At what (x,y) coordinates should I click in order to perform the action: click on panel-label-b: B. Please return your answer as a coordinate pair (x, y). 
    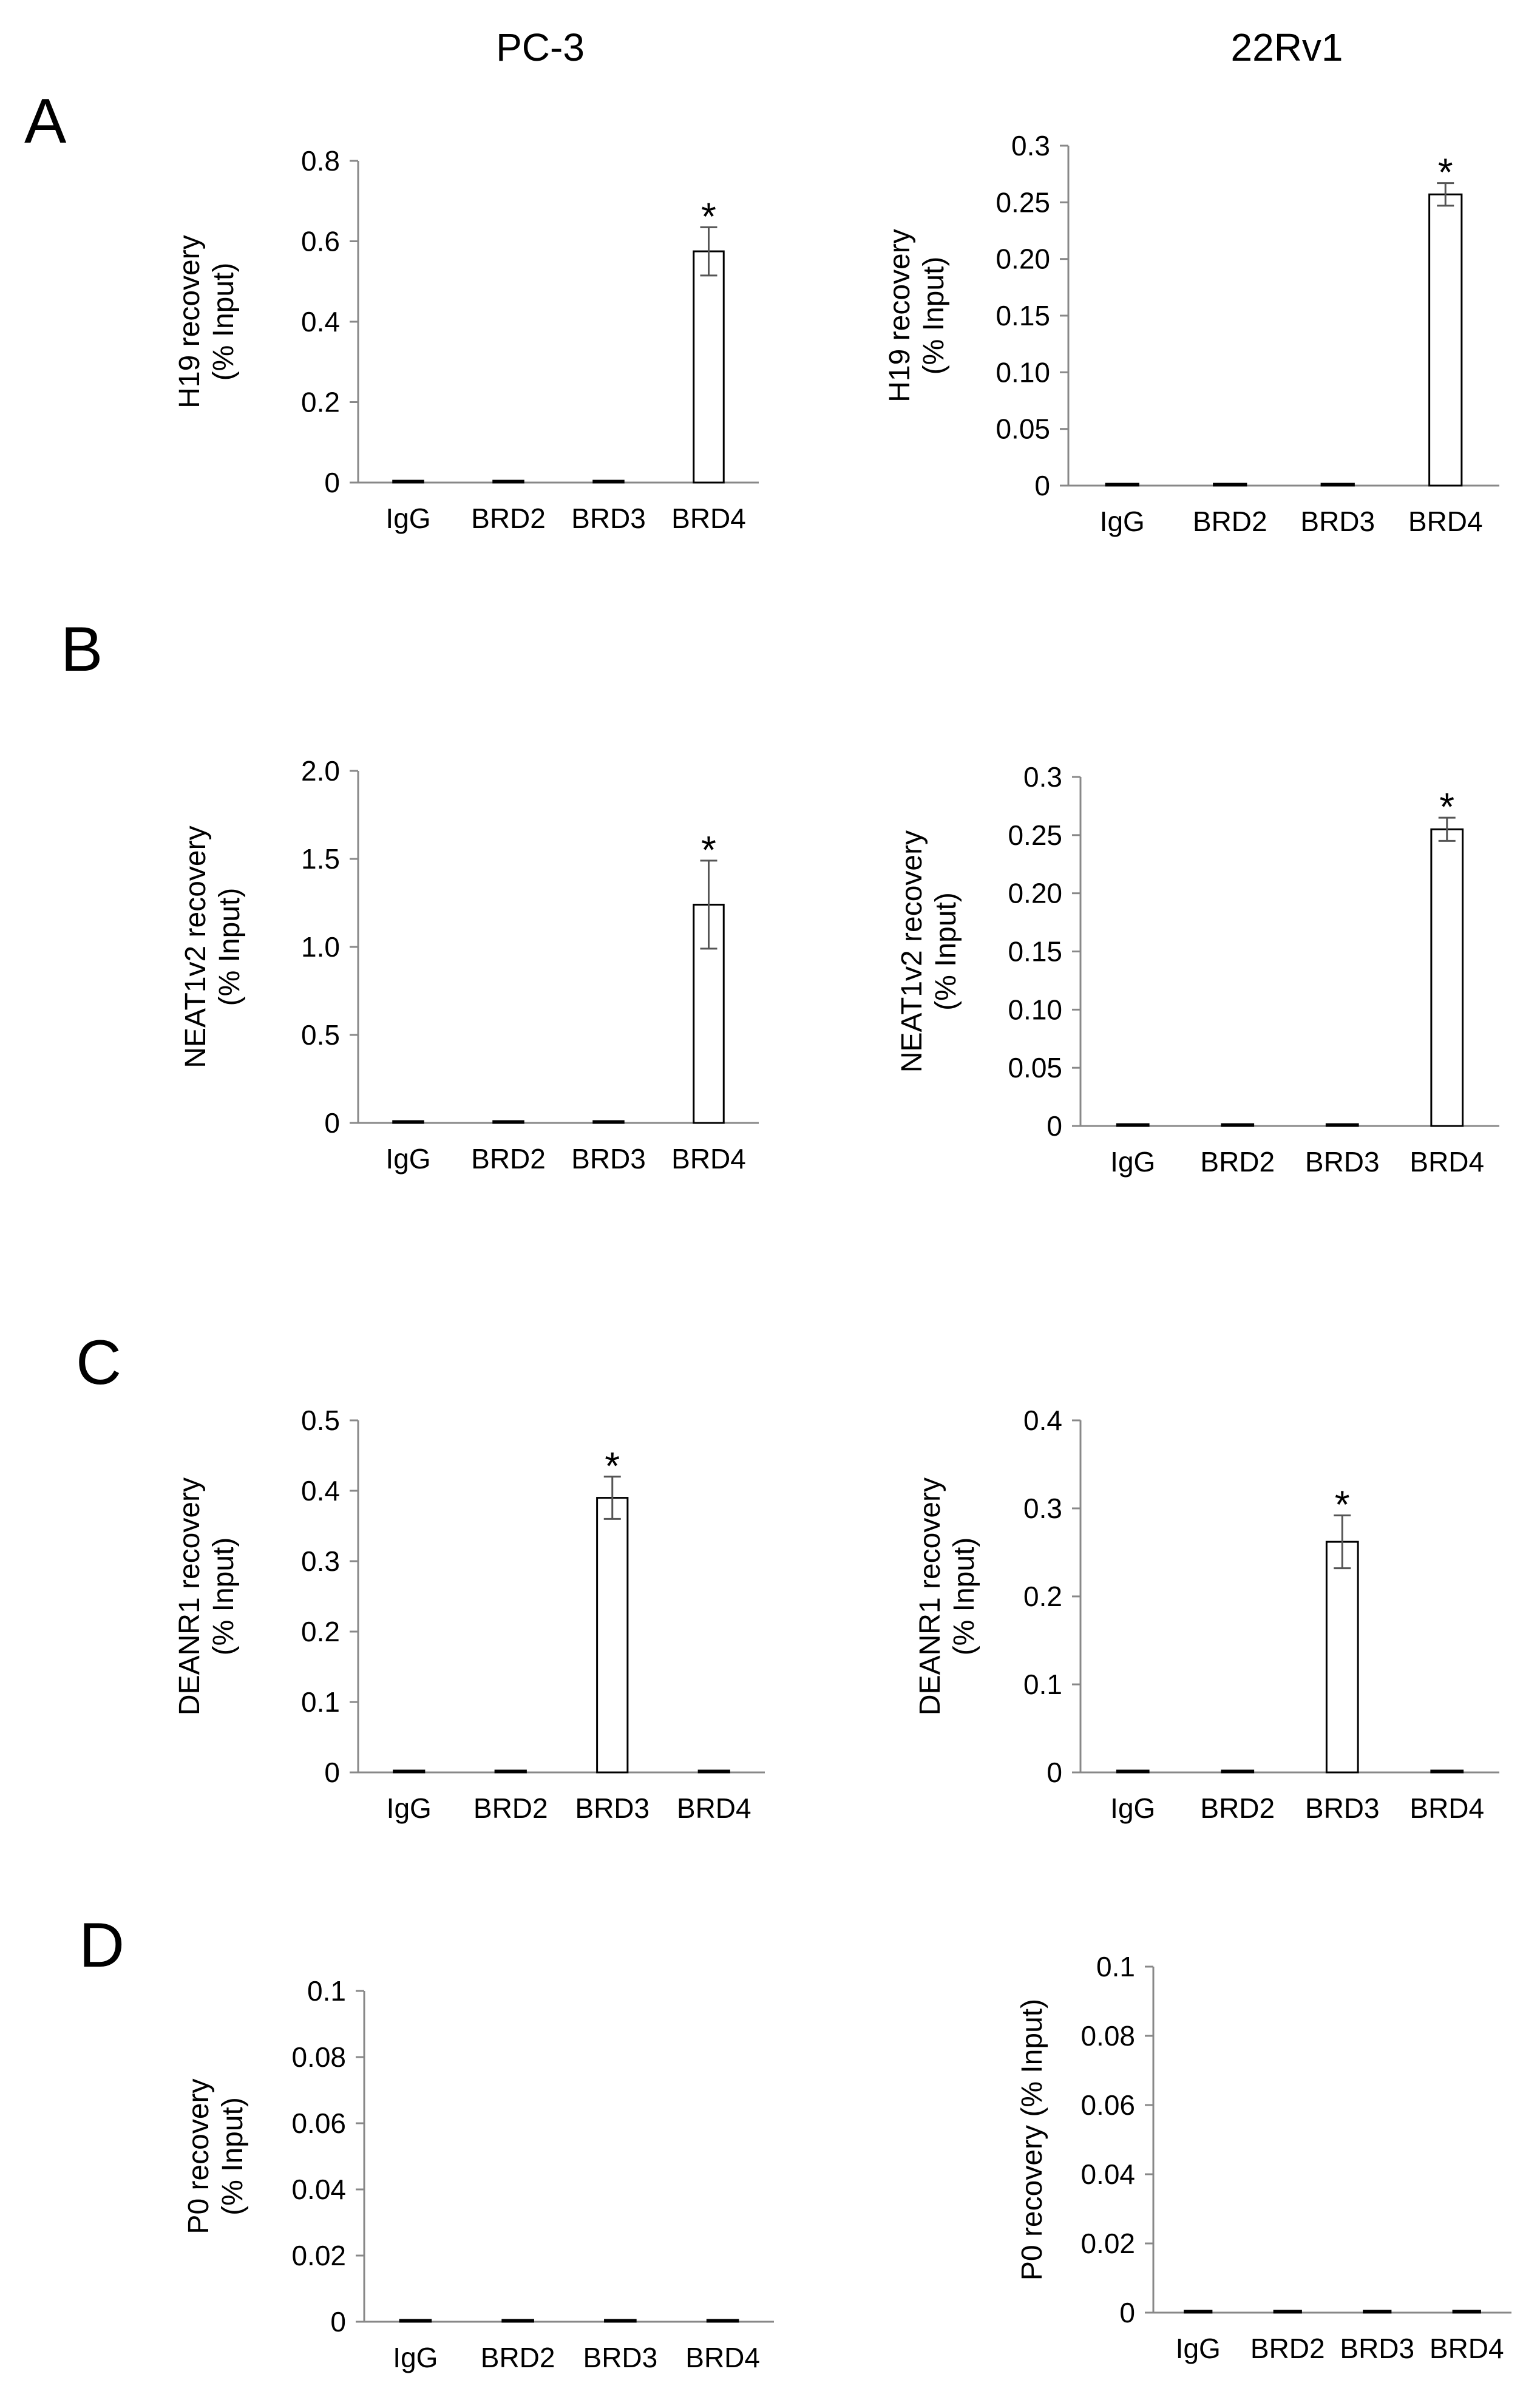
    Looking at the image, I should click on (82, 650).